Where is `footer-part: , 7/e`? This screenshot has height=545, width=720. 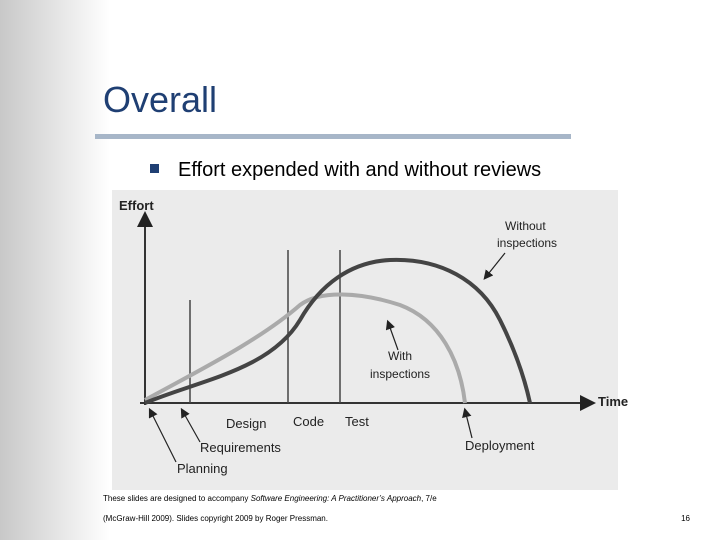
footer-part: , 7/e is located at coordinates (429, 498).